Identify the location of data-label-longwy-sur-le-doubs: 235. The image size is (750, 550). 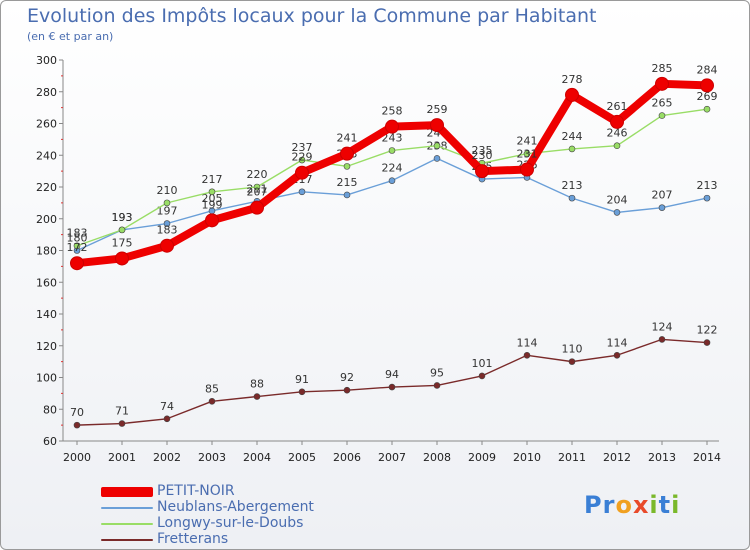
(482, 150).